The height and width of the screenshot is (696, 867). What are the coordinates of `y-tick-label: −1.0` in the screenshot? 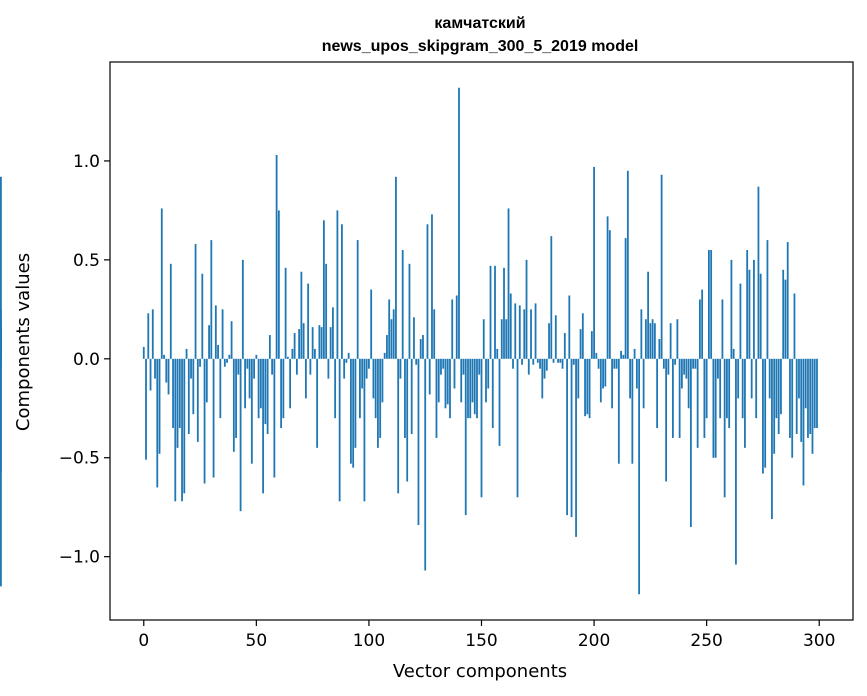 It's located at (79, 558).